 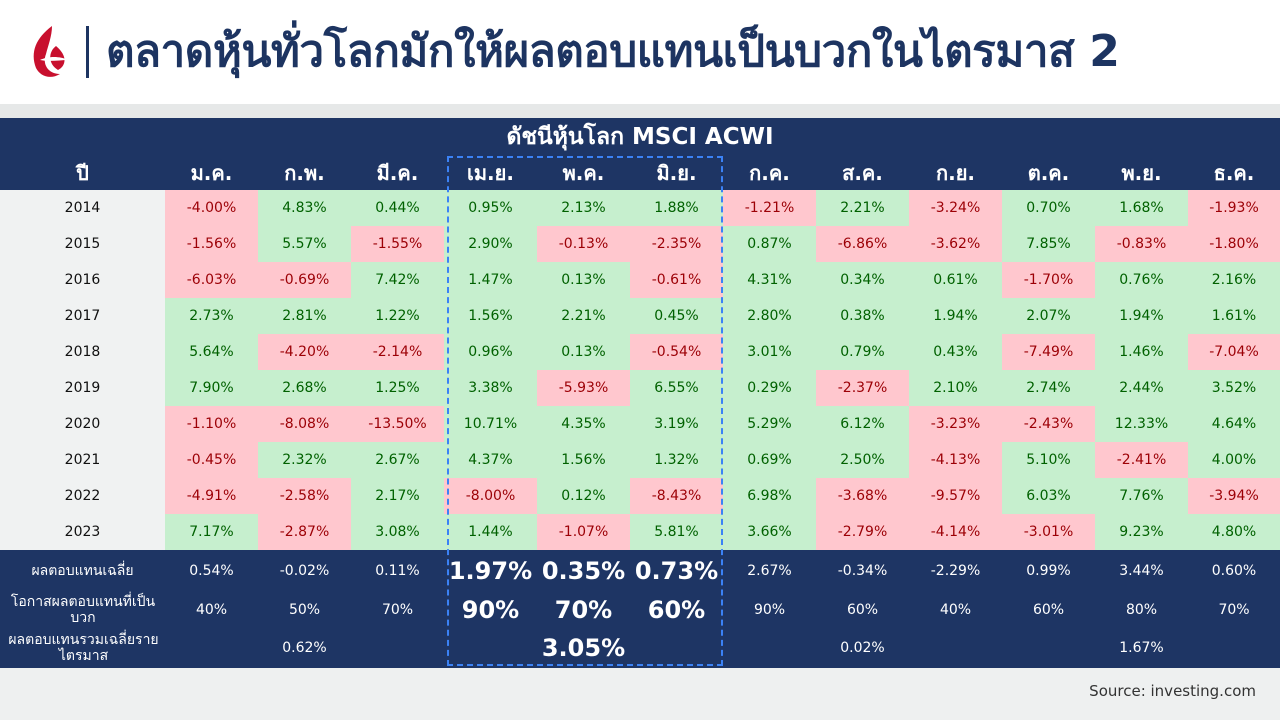 I want to click on average-value: 0.35%, so click(x=583, y=571).